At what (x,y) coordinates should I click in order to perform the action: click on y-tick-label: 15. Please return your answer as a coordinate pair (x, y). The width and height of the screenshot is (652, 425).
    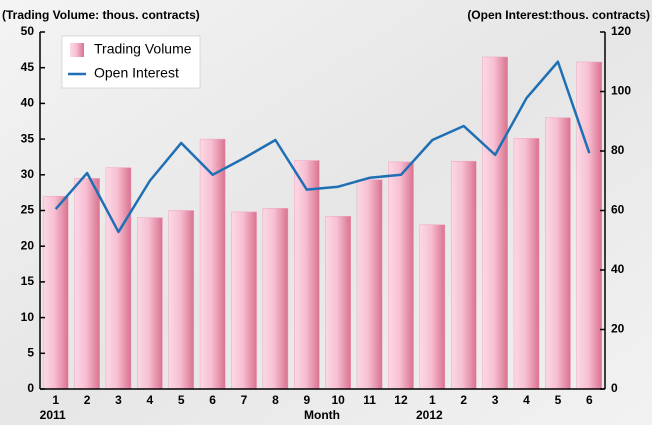
    Looking at the image, I should click on (28, 281).